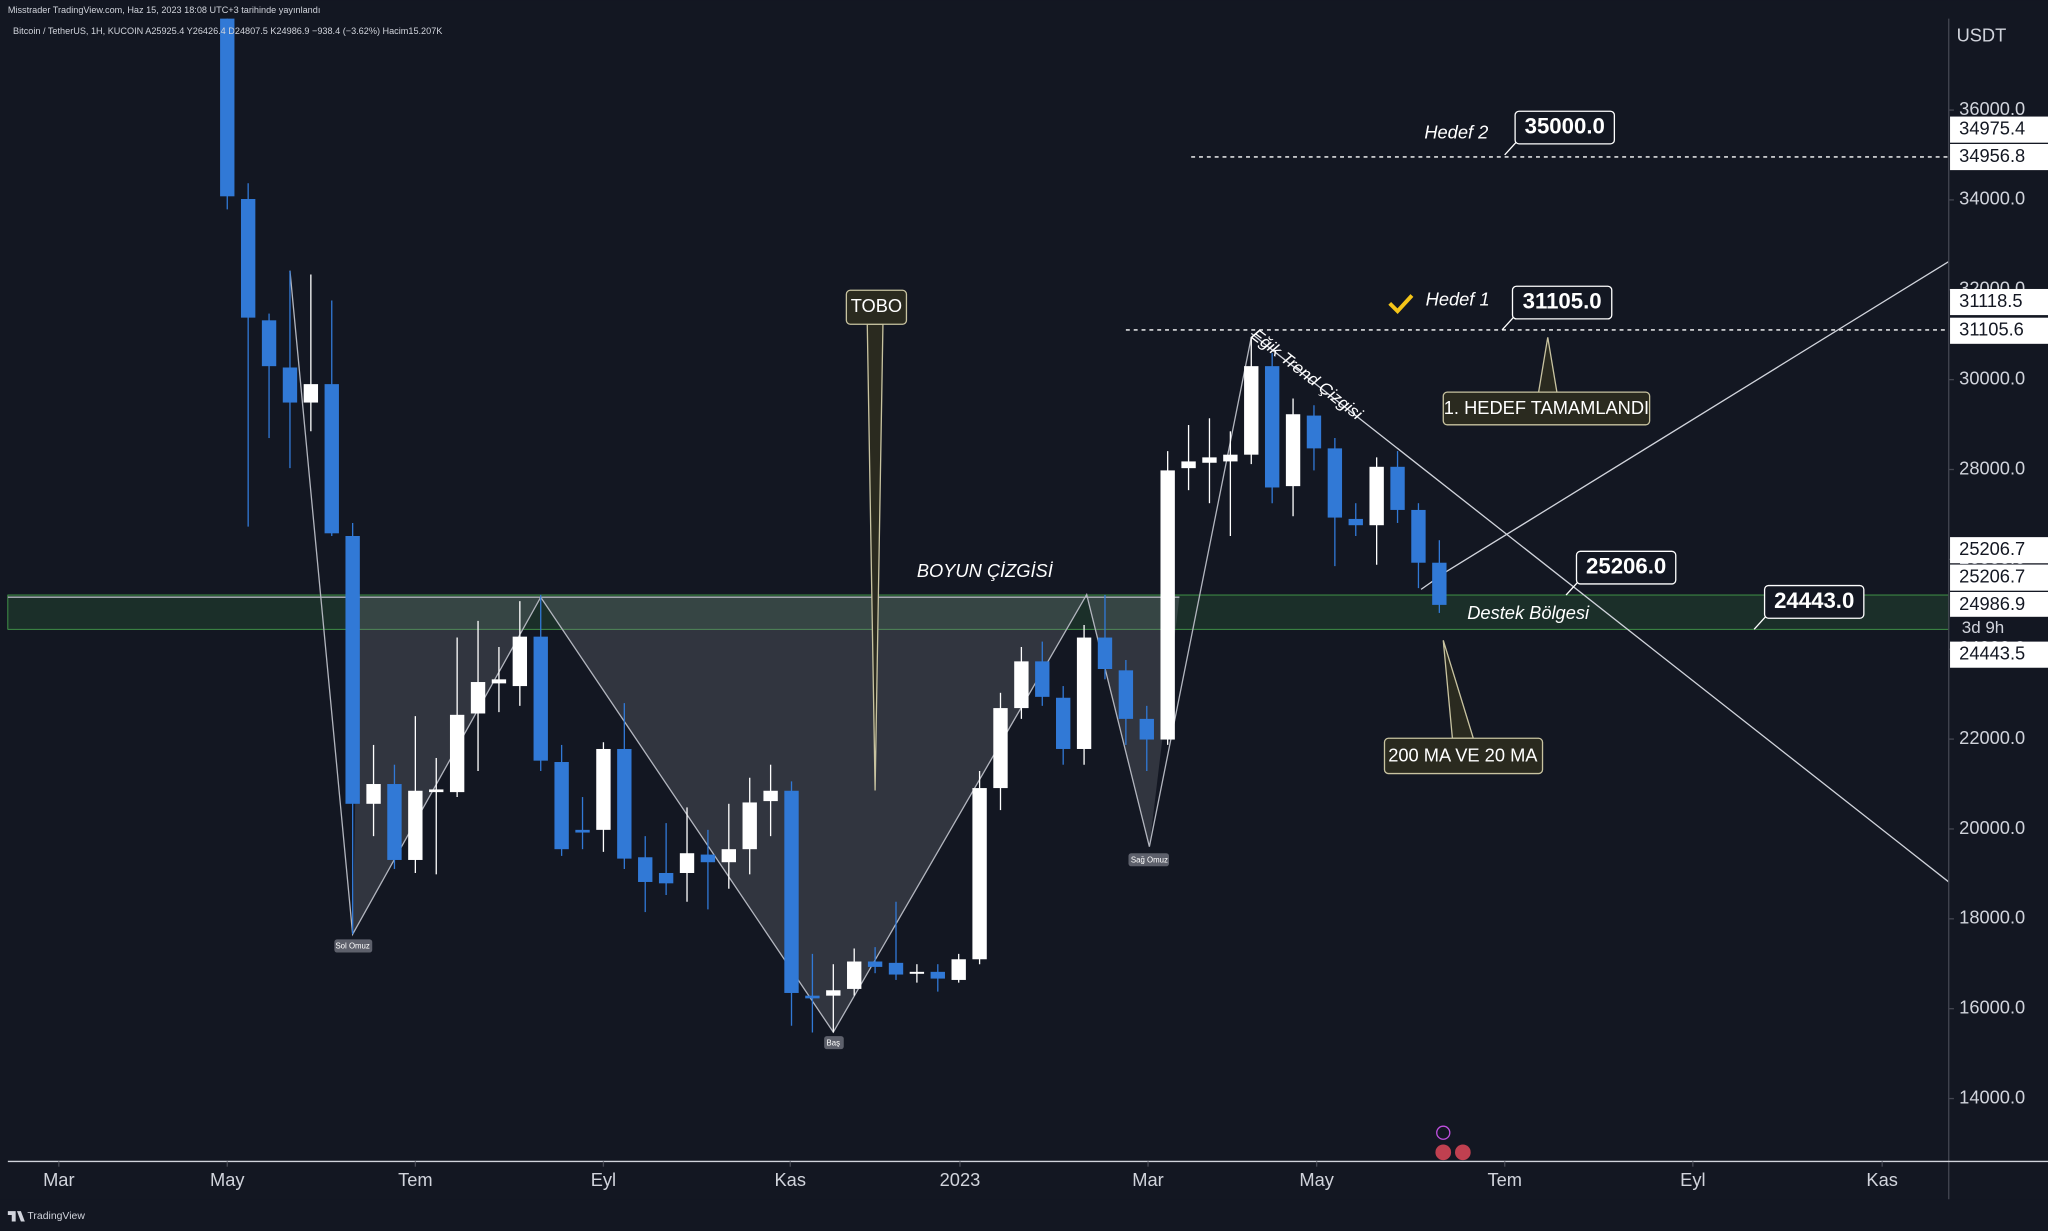  What do you see at coordinates (1698, 416) in the screenshot?
I see `trend-line` at bounding box center [1698, 416].